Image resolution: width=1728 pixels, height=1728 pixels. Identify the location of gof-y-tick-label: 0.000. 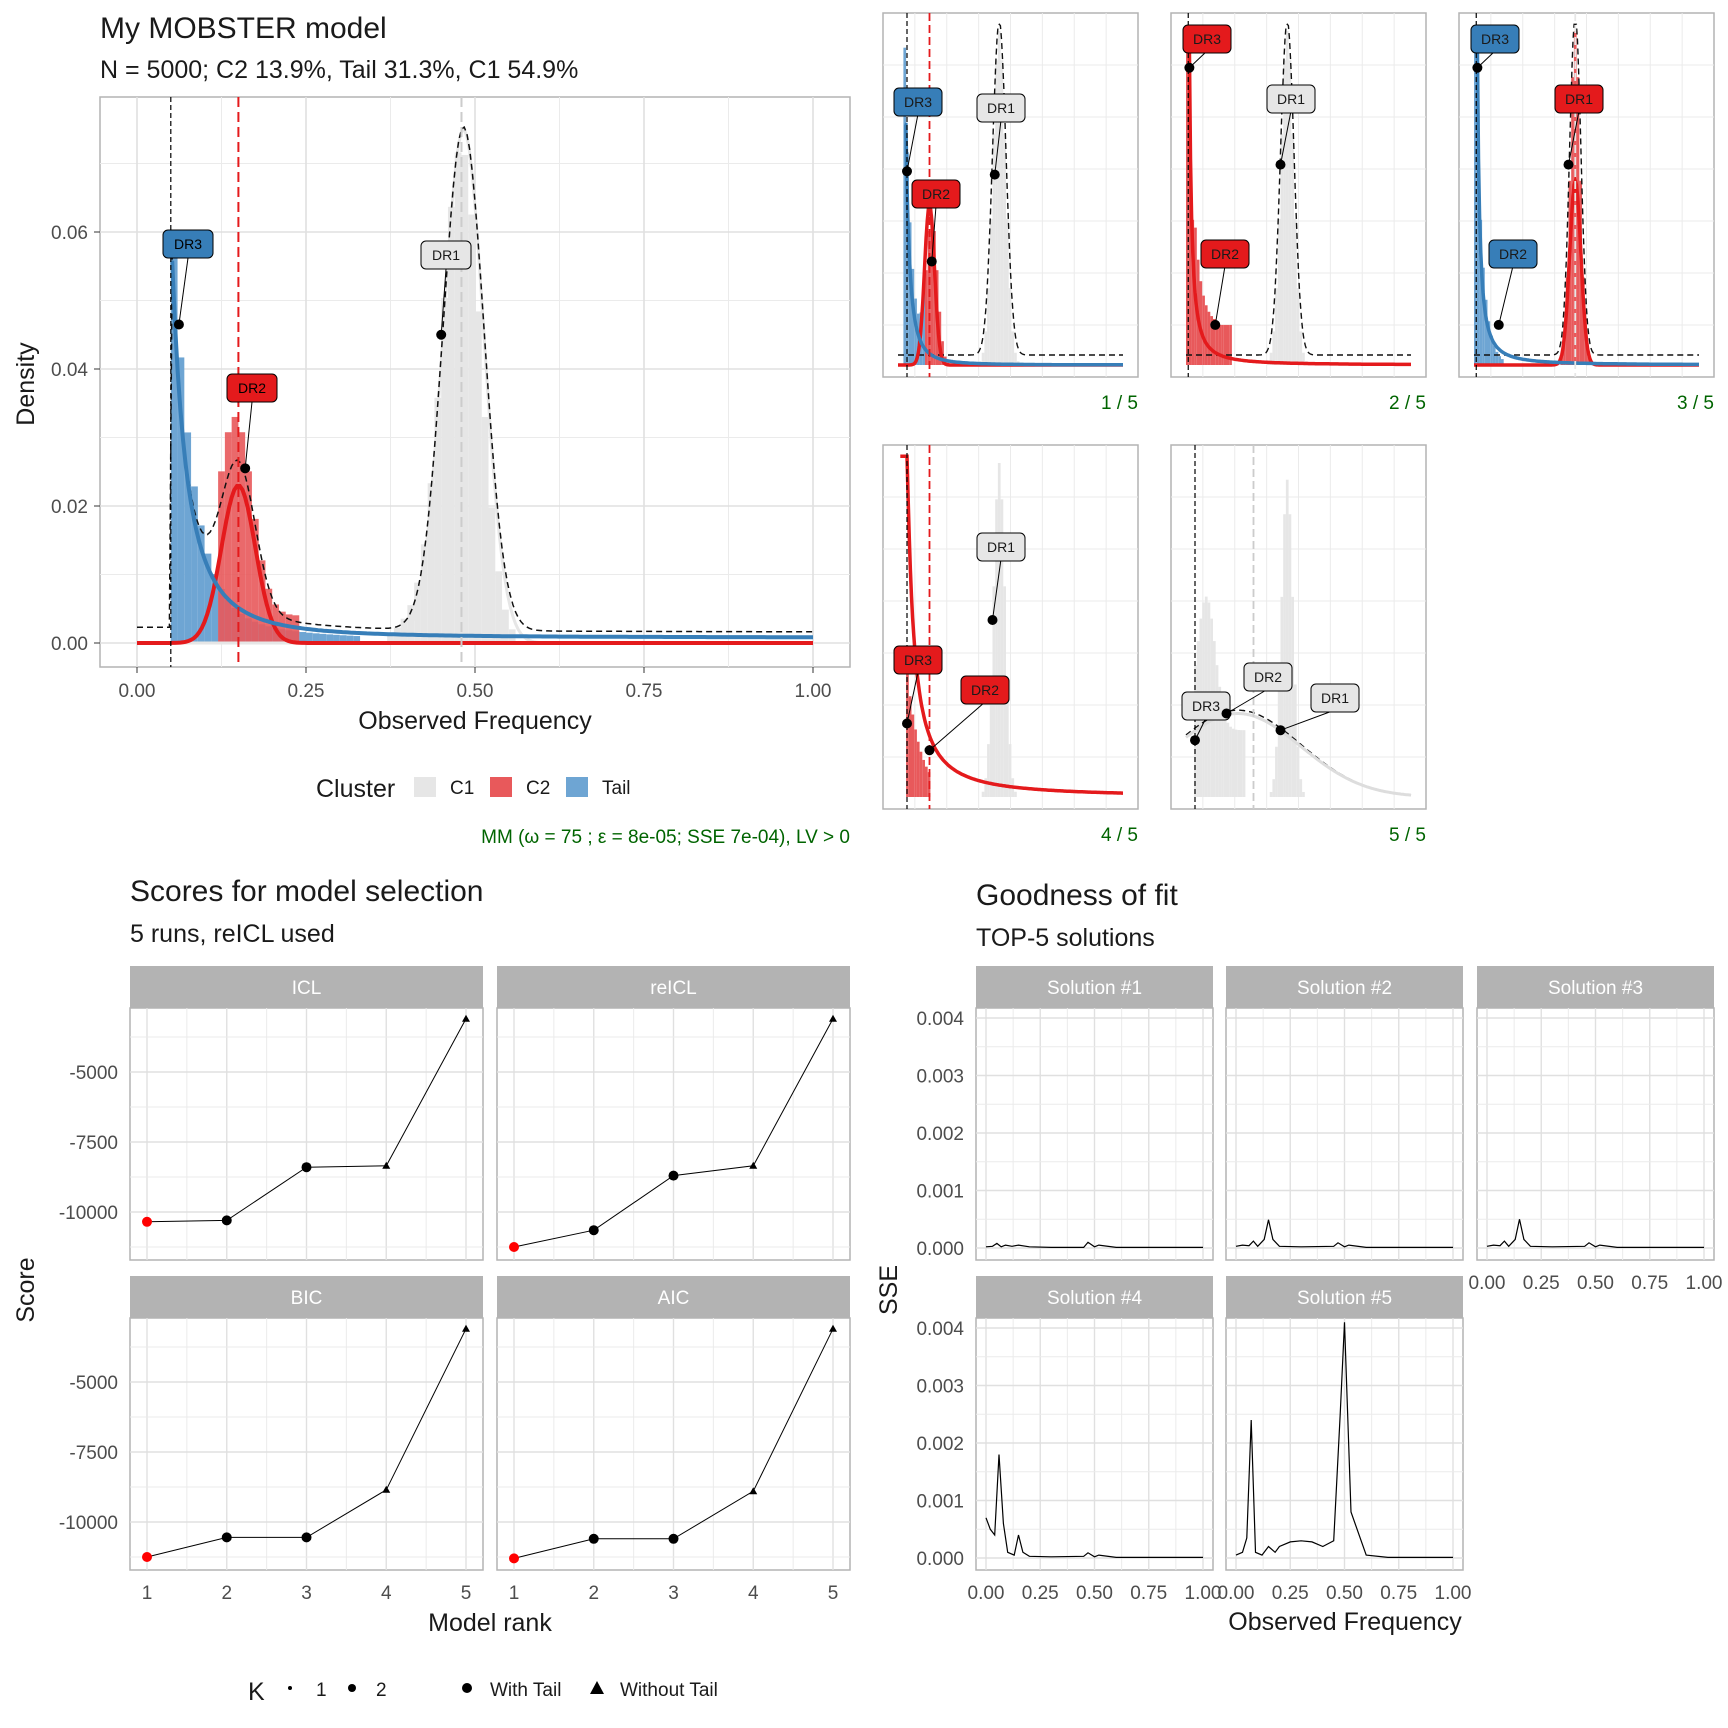
(940, 1249).